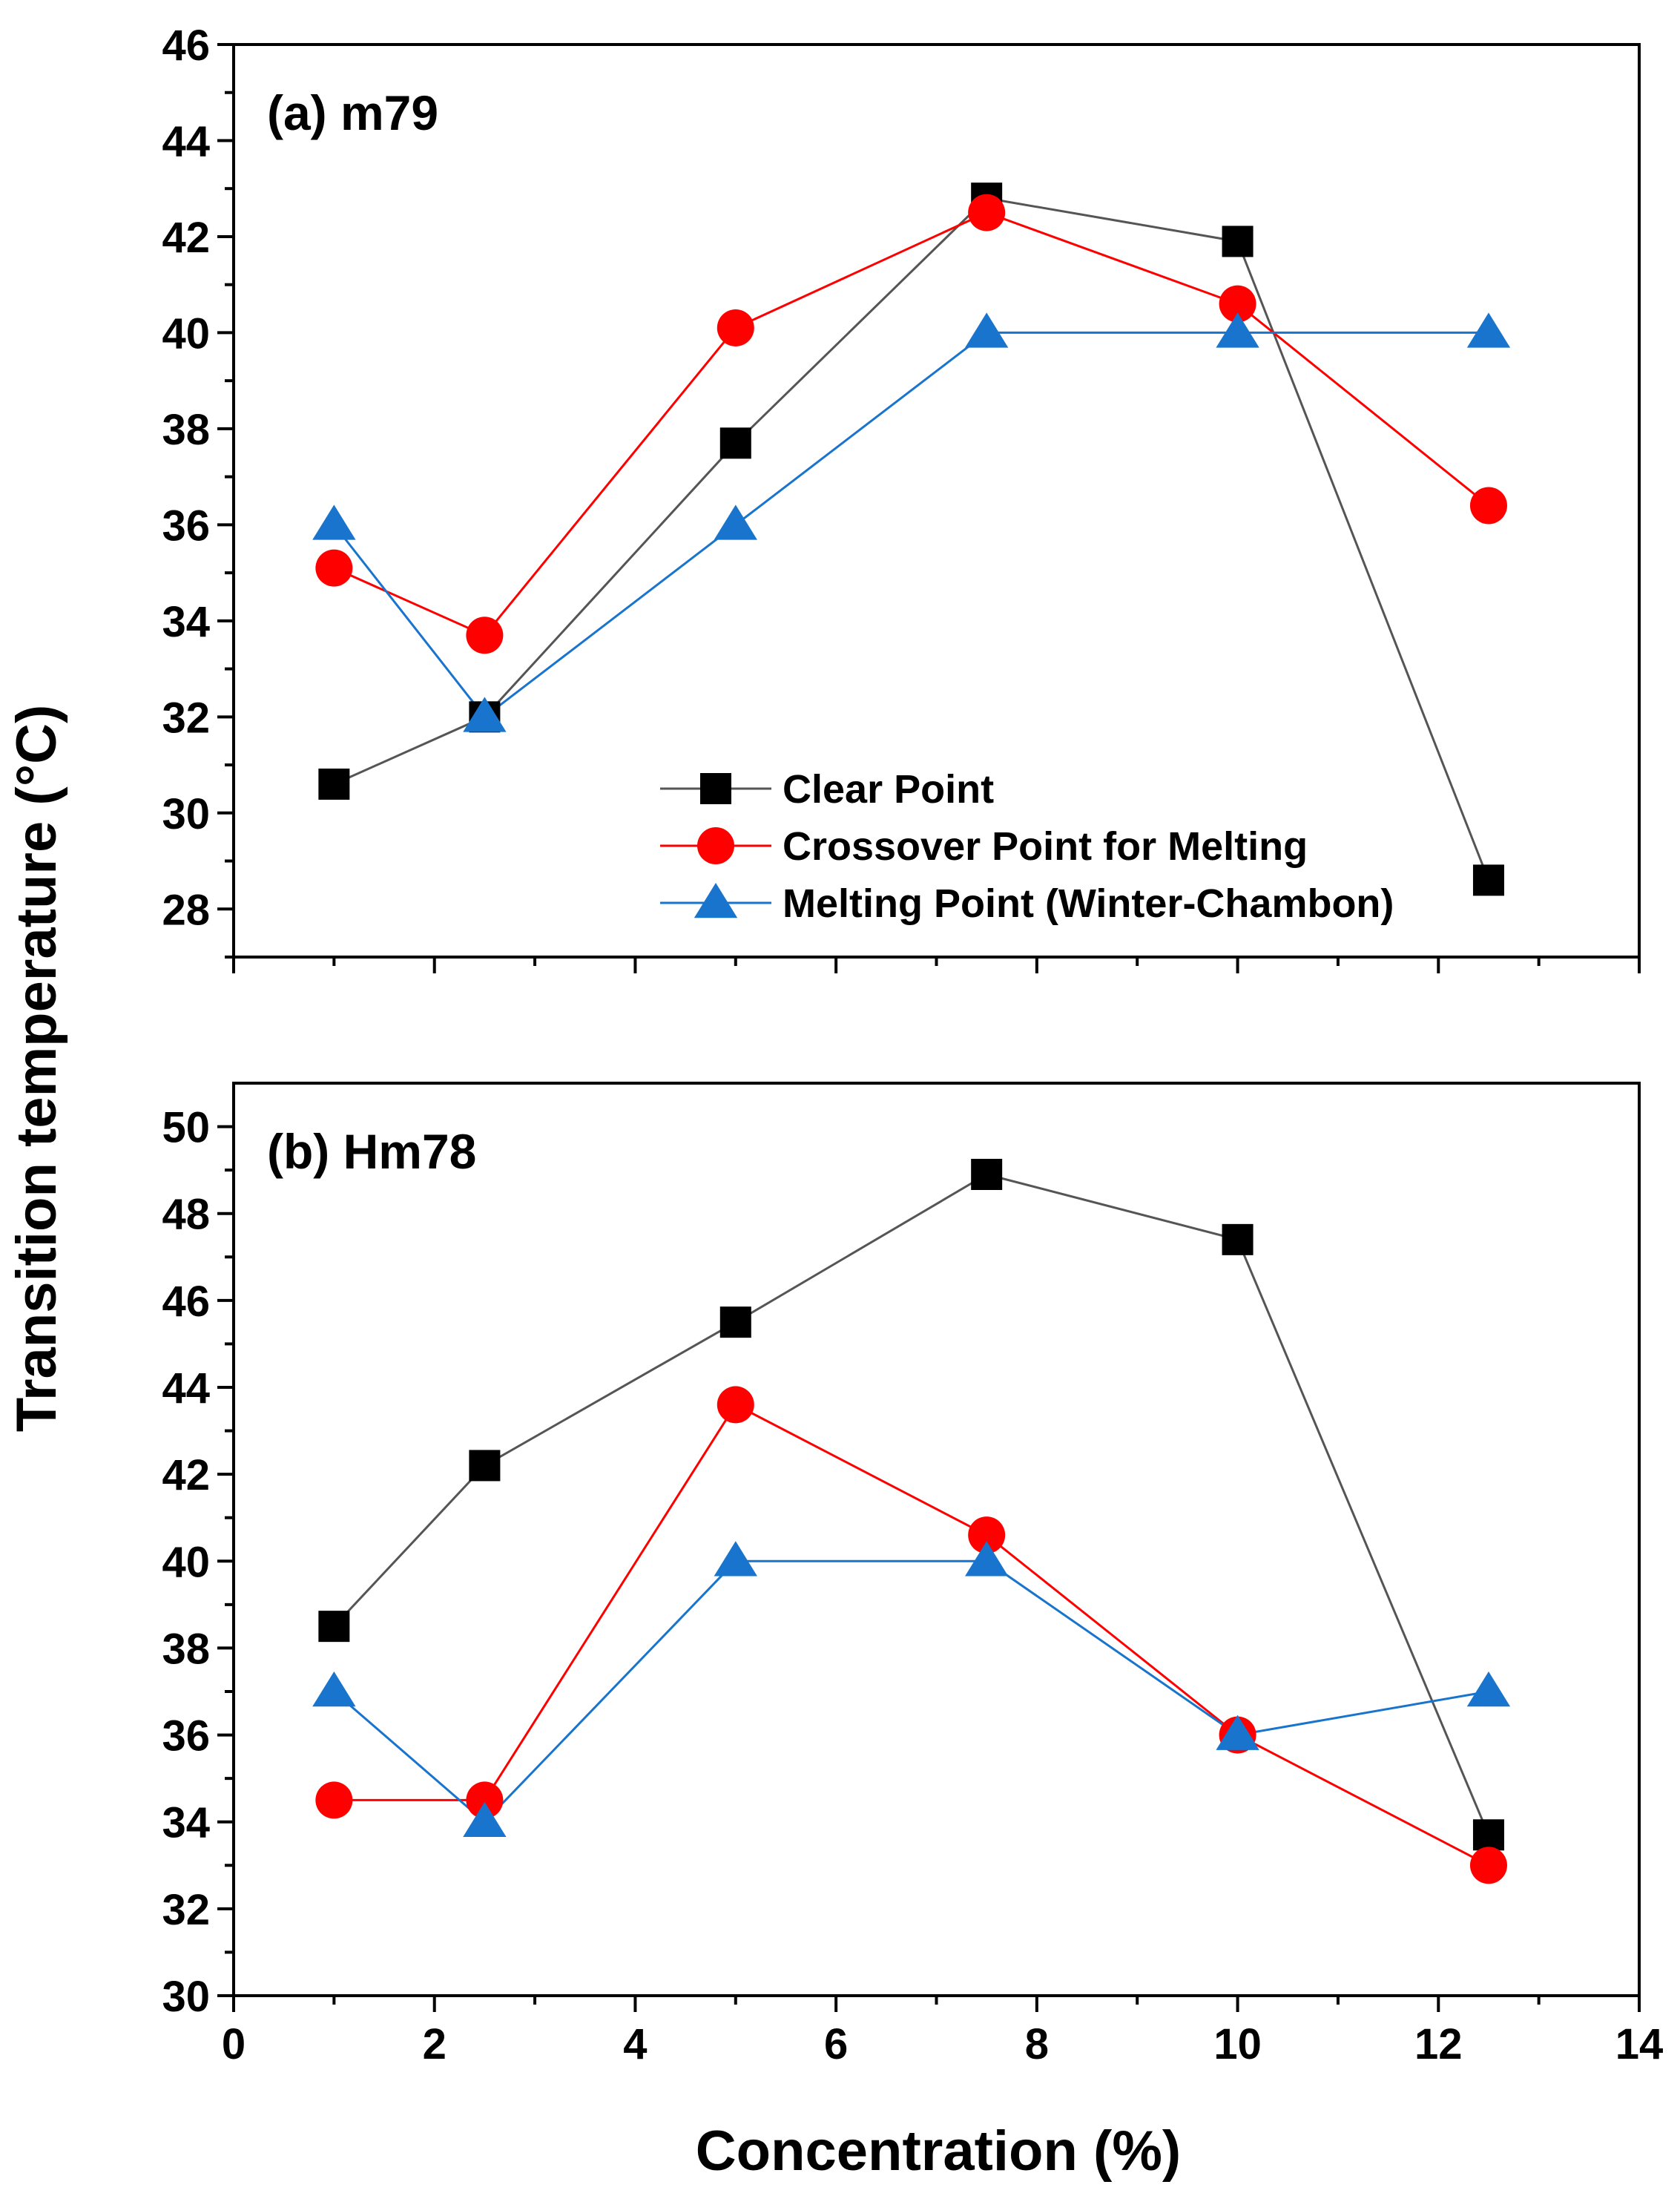 The width and height of the screenshot is (1680, 2196). I want to click on y-tick-label-a: 44, so click(186, 141).